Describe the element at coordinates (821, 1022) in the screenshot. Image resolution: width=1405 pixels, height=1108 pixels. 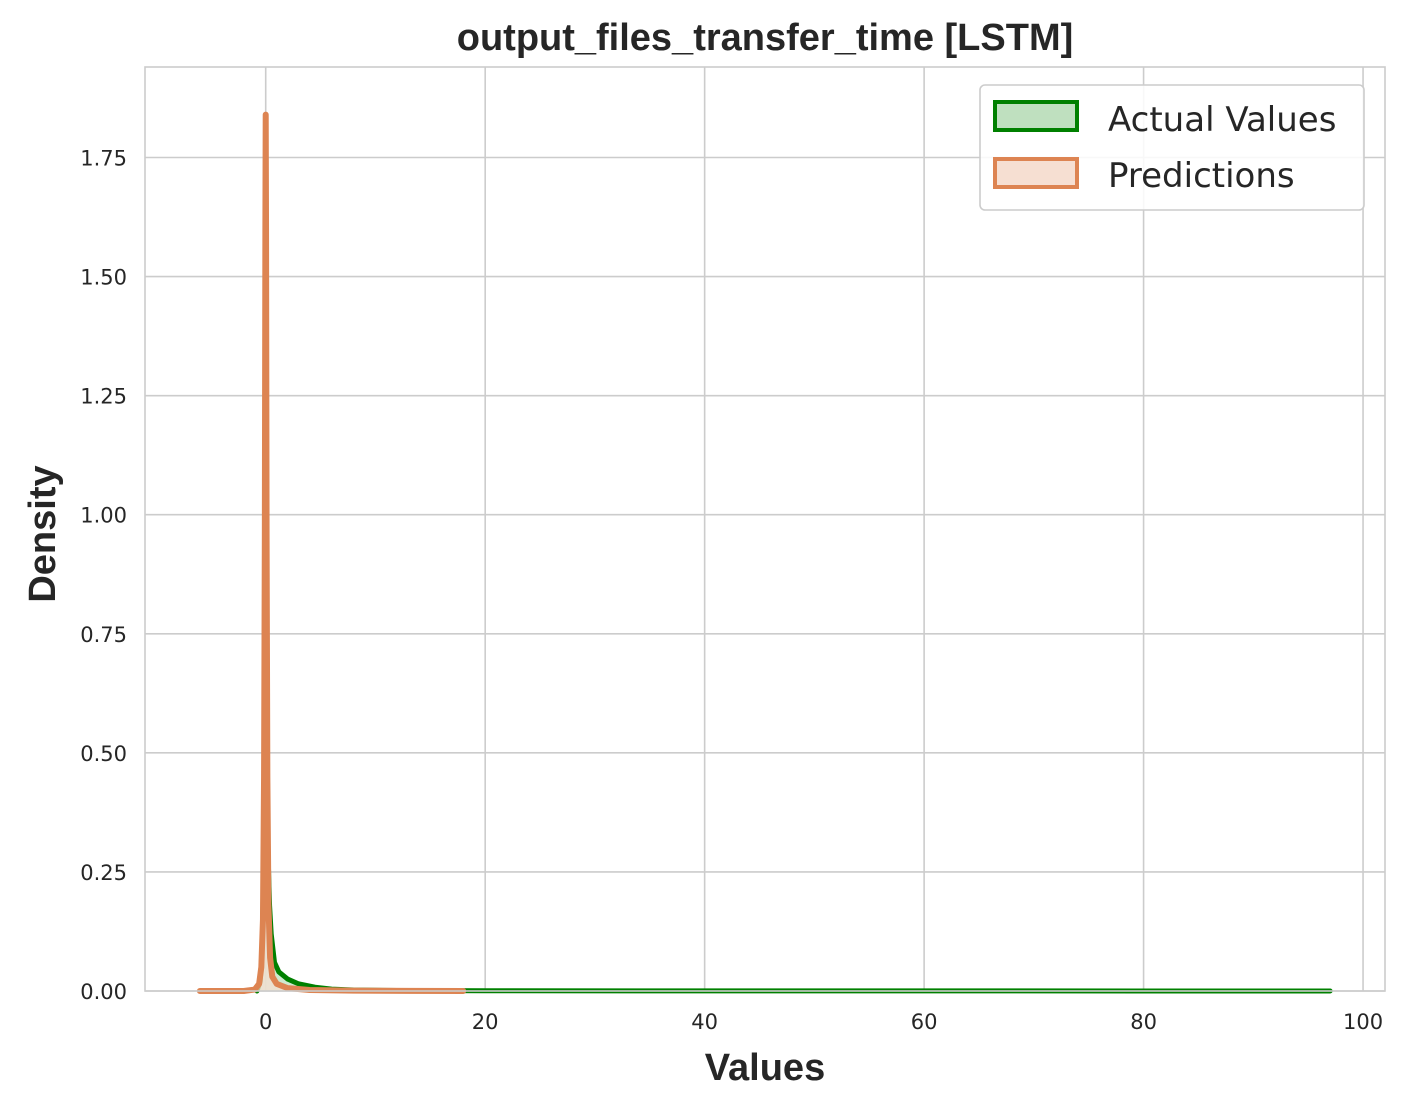
I see `x-tick-labels: 0 20 40 60 80 100` at that location.